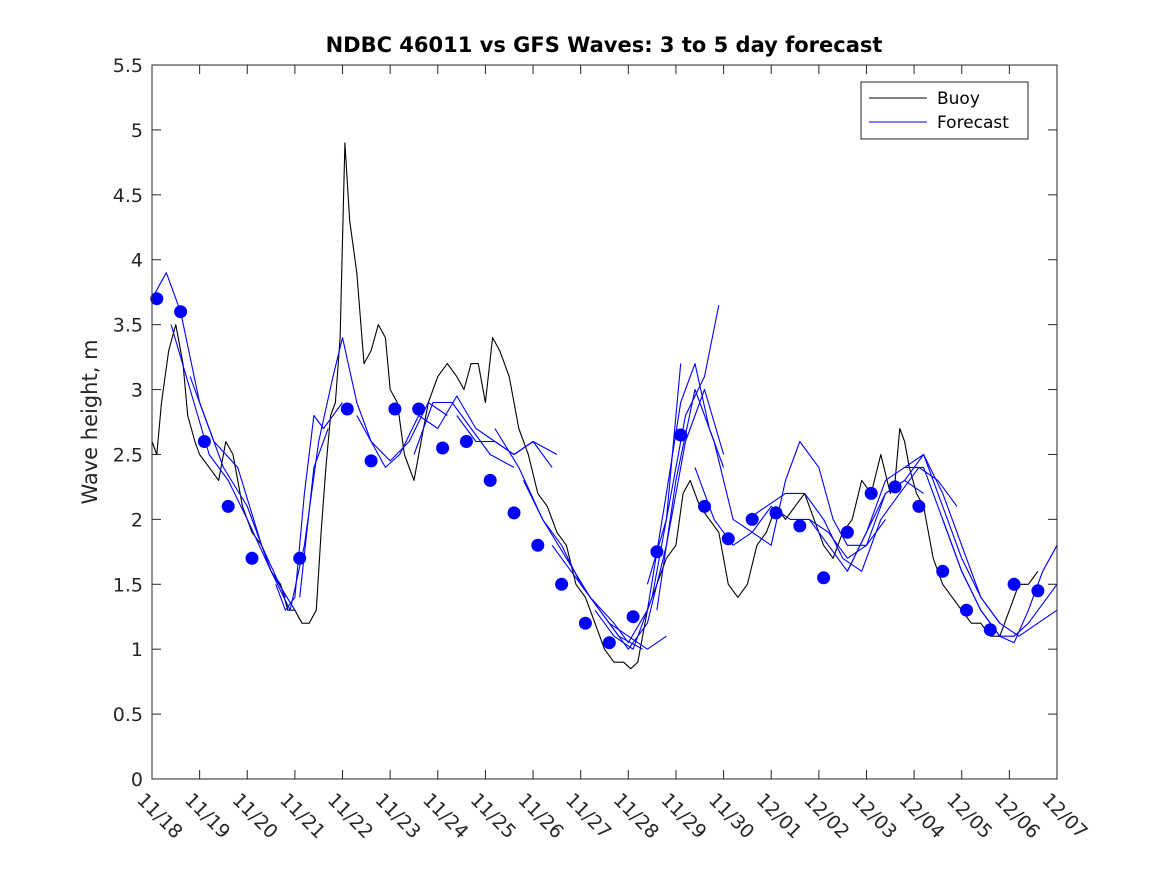  I want to click on x-tick-label: 11/26, so click(541, 816).